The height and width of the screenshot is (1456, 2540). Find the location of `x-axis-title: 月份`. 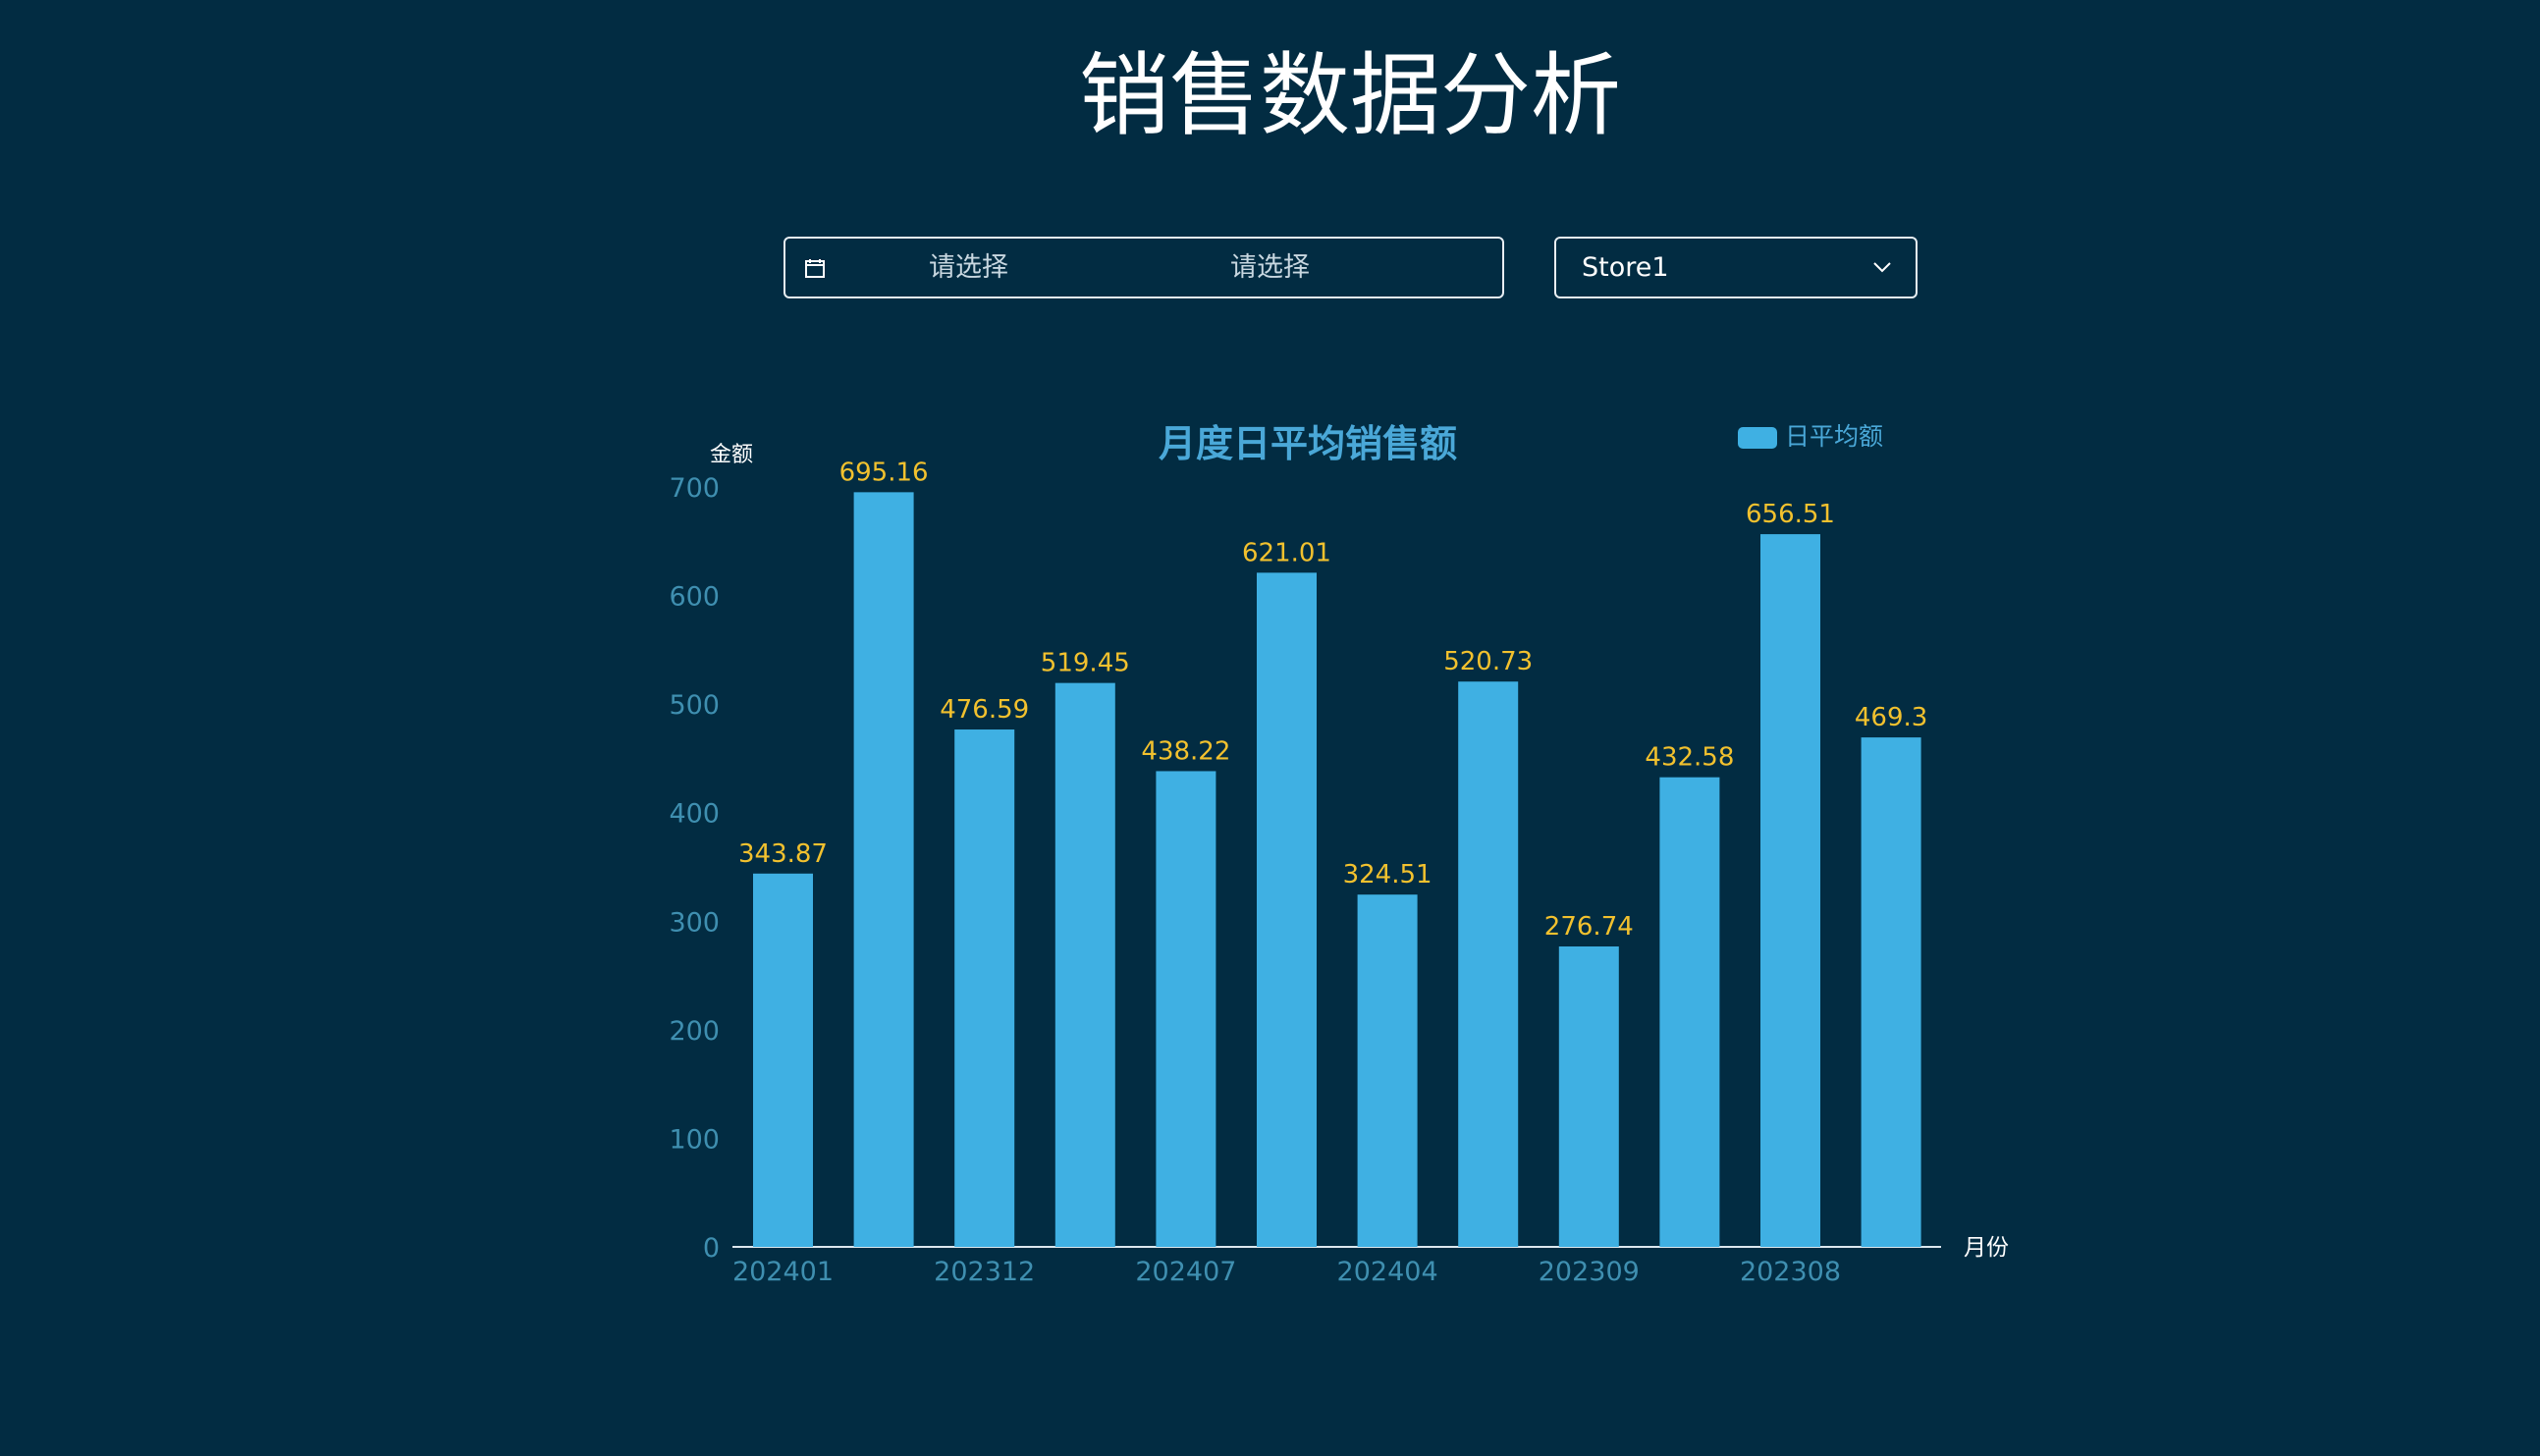

x-axis-title: 月份 is located at coordinates (1987, 1248).